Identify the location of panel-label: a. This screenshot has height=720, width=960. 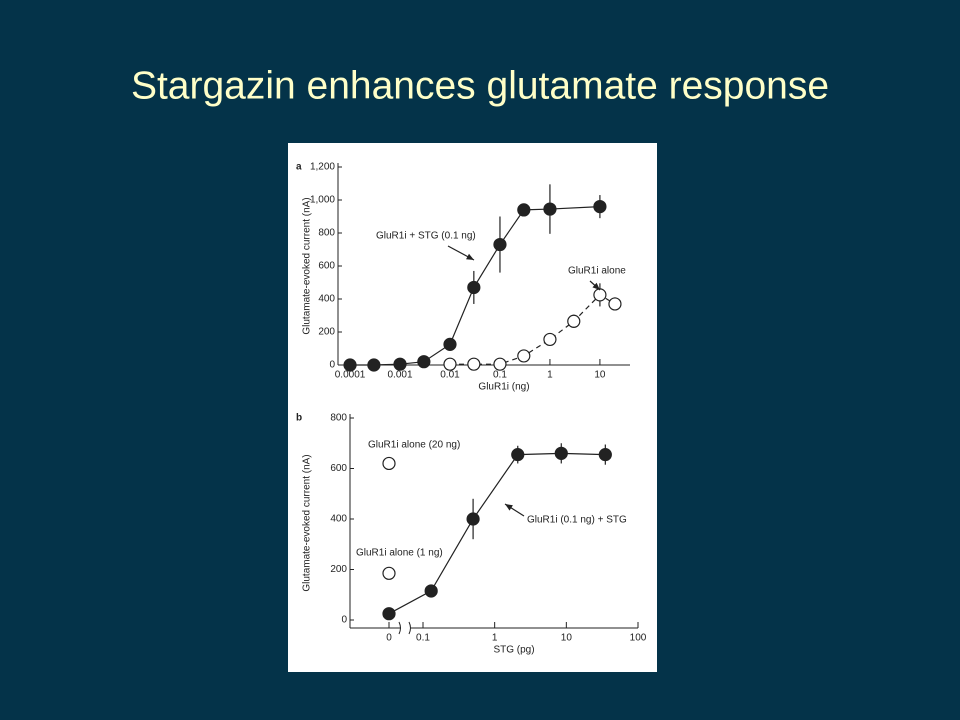
(299, 167).